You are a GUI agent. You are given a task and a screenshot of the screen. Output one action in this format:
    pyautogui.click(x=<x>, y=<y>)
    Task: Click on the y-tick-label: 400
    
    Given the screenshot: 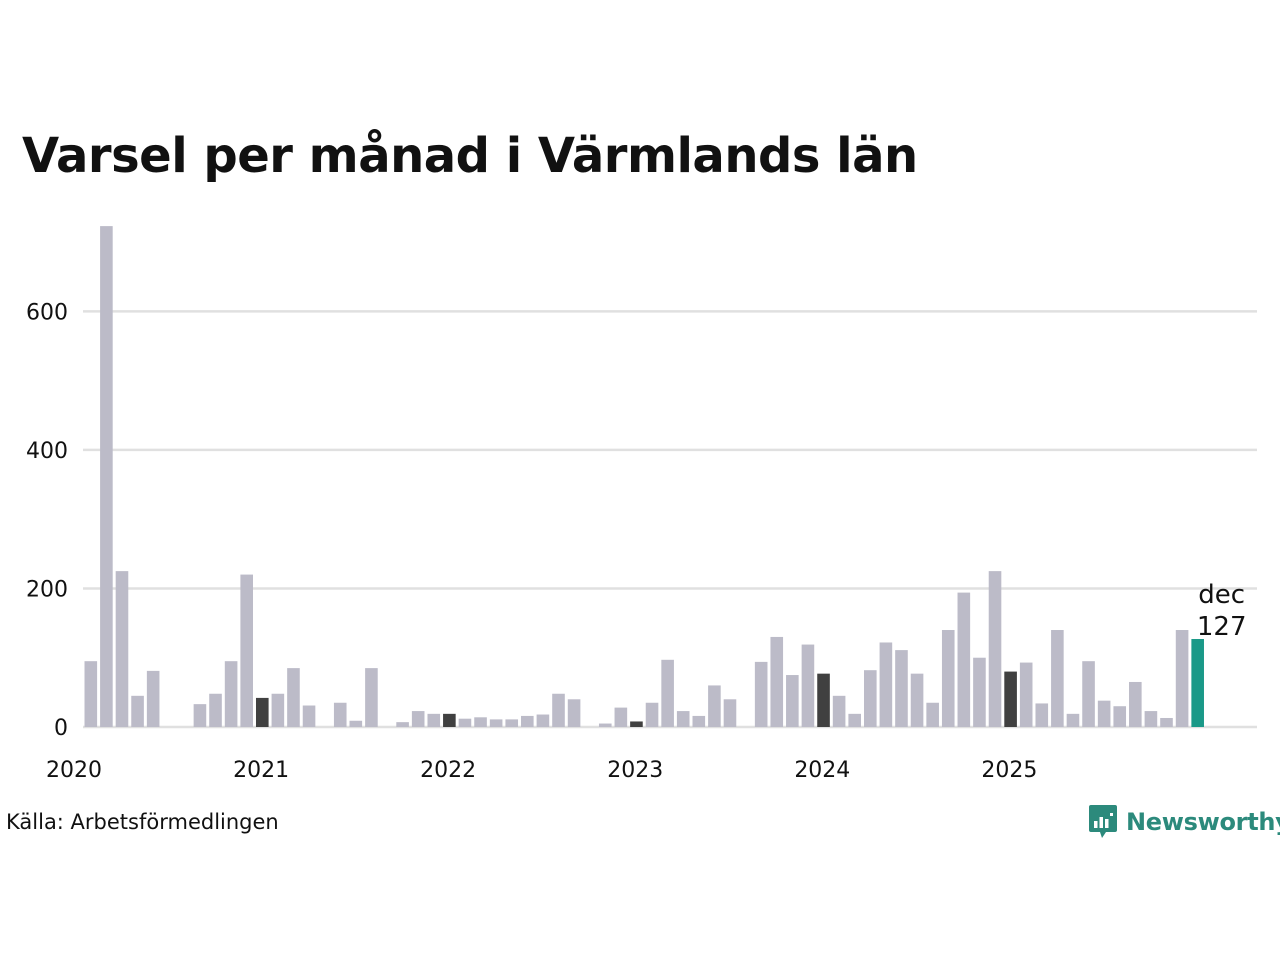 What is the action you would take?
    pyautogui.click(x=47, y=451)
    